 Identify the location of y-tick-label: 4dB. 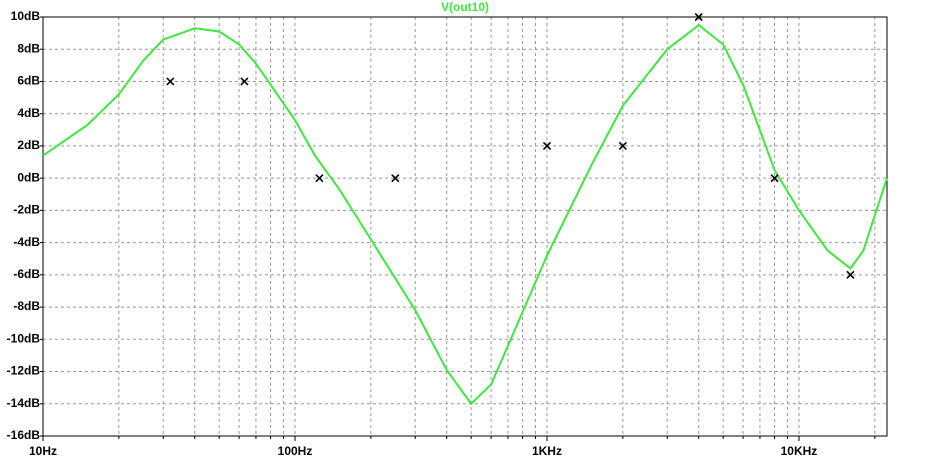
(28, 113).